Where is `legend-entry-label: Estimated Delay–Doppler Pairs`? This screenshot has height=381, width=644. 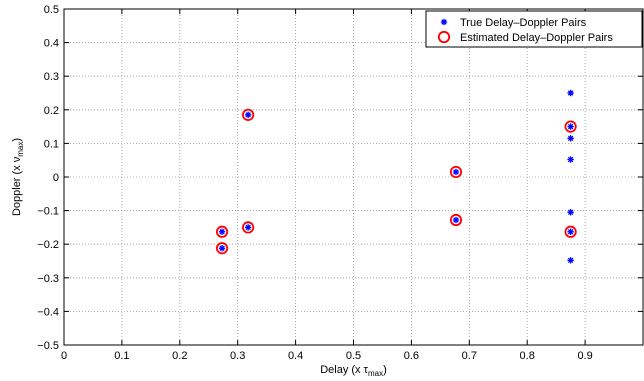 legend-entry-label: Estimated Delay–Doppler Pairs is located at coordinates (536, 38).